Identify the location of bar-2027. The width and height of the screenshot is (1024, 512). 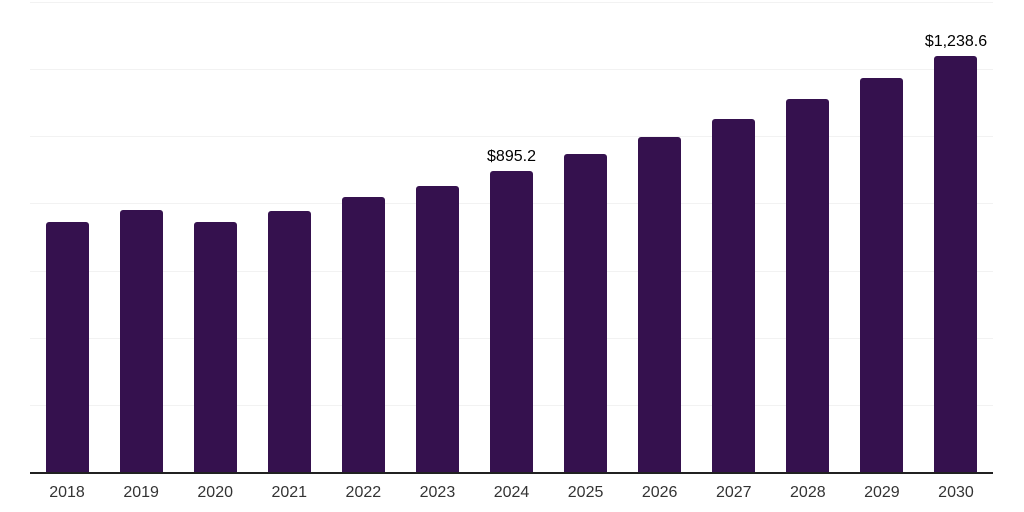
(734, 295).